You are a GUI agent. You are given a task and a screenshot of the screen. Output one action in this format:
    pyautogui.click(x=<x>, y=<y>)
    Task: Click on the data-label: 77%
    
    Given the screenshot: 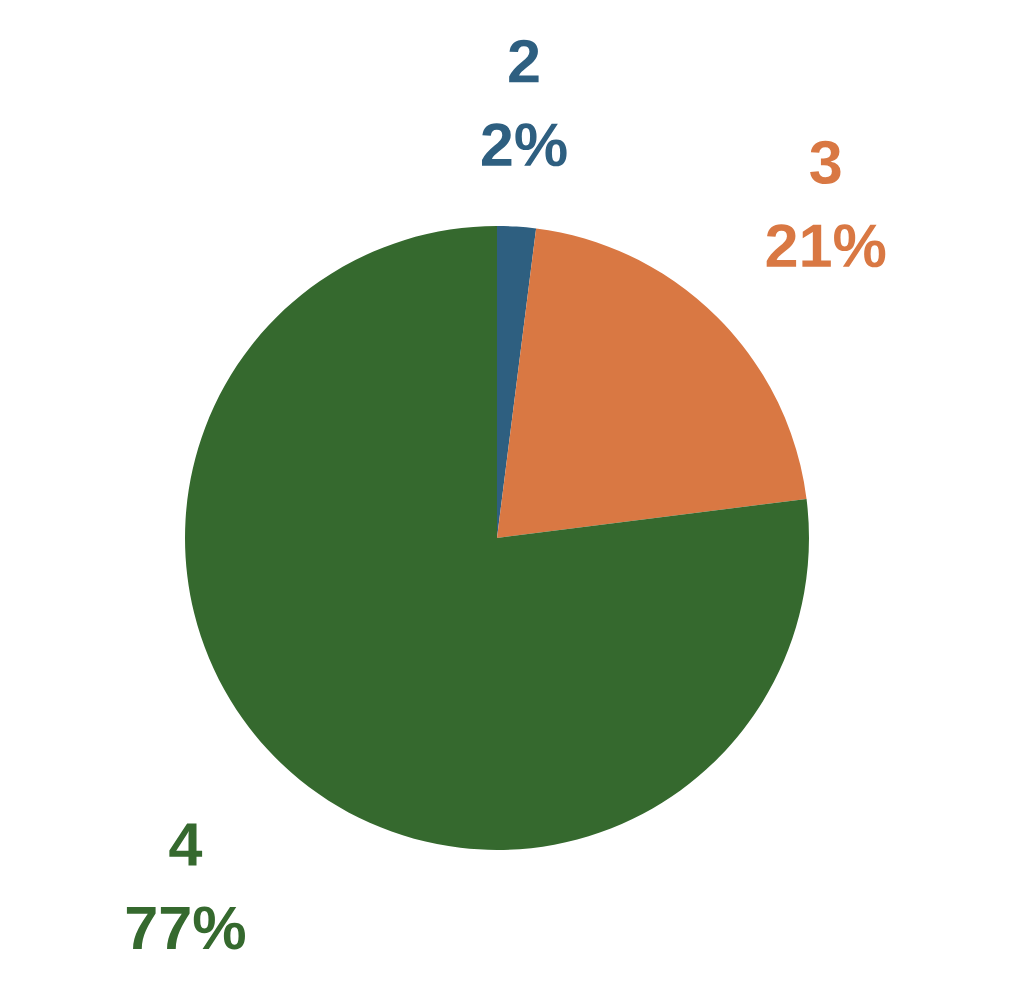 What is the action you would take?
    pyautogui.click(x=185, y=928)
    